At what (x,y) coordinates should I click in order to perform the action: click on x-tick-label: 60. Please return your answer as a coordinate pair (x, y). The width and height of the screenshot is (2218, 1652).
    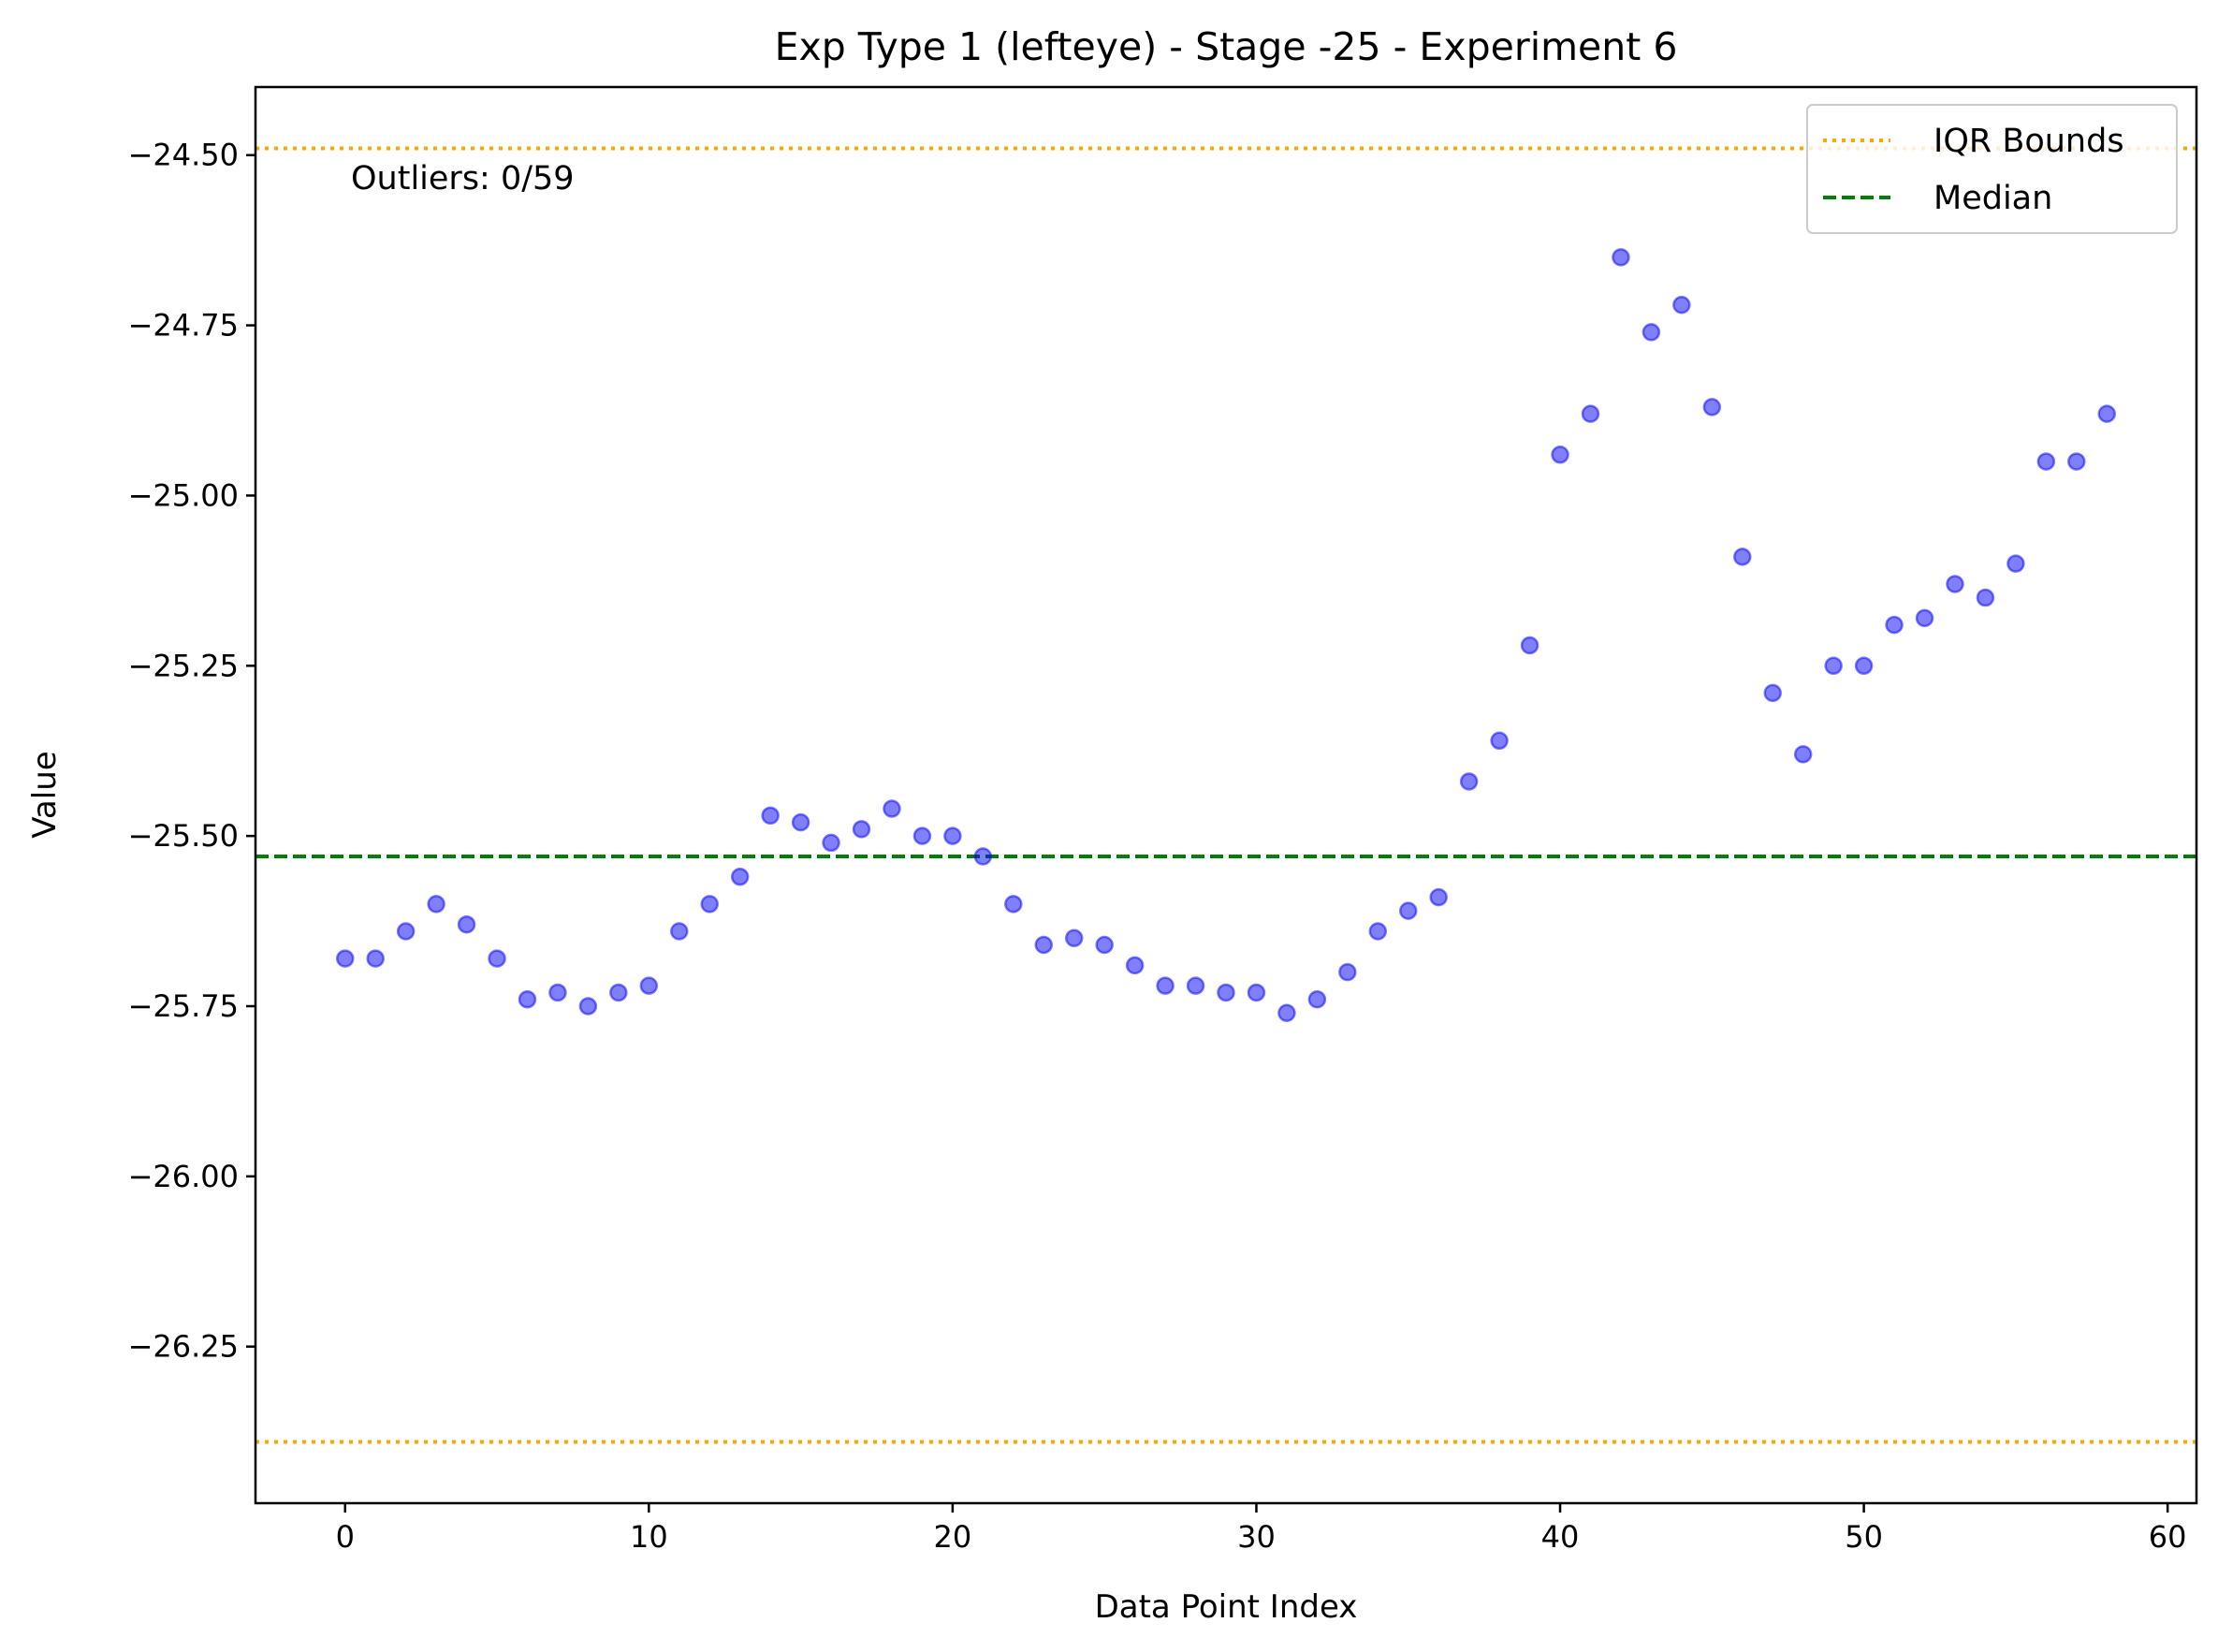
    Looking at the image, I should click on (2168, 1537).